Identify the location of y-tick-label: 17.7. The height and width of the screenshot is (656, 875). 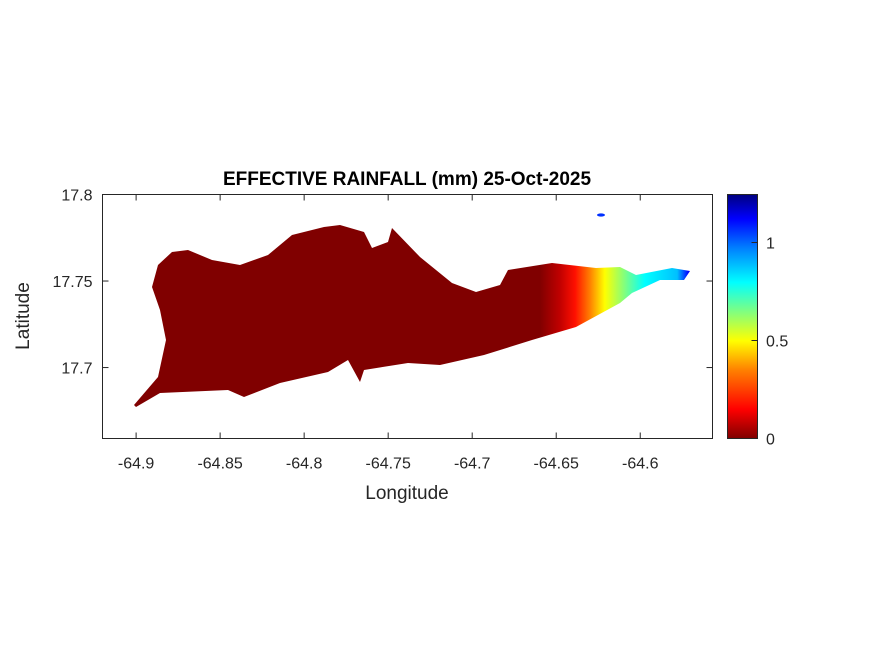
(76, 369).